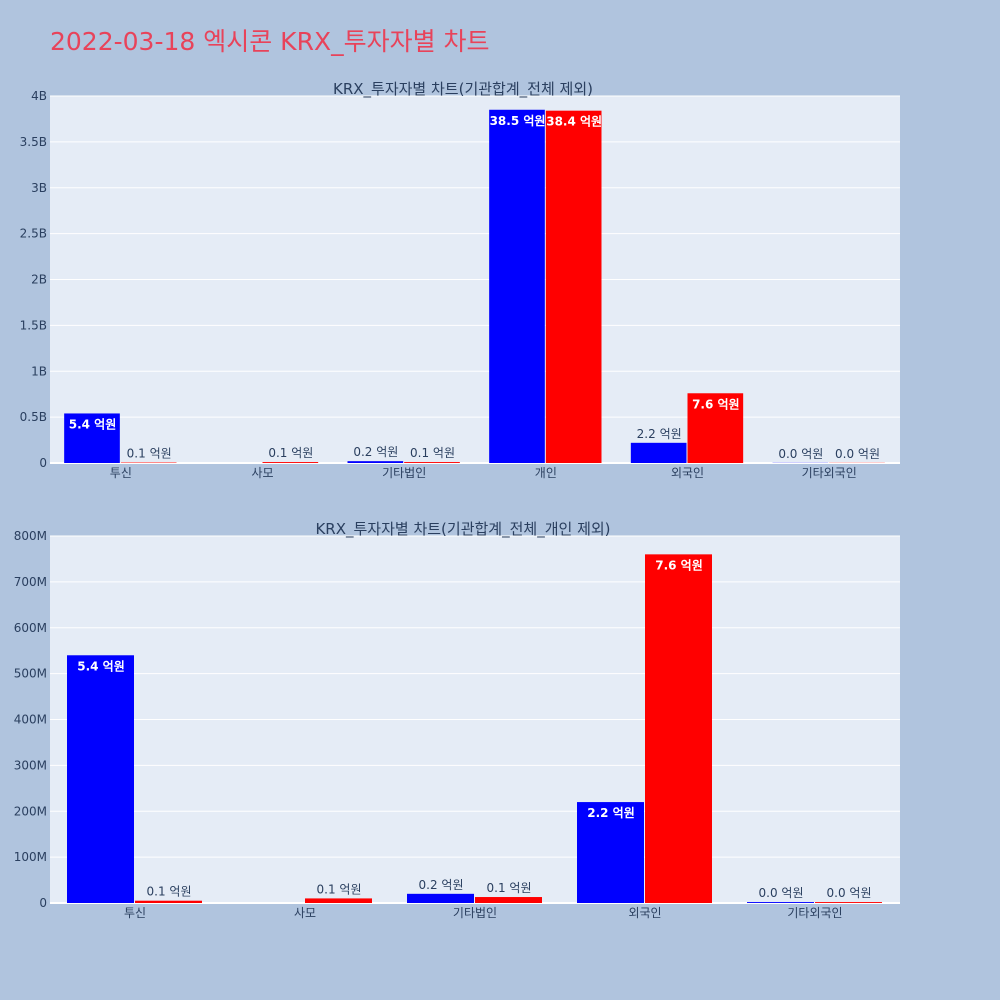  I want to click on chart-title: KRX_투자자별 차트(기관합계_전체 제외), so click(463, 89).